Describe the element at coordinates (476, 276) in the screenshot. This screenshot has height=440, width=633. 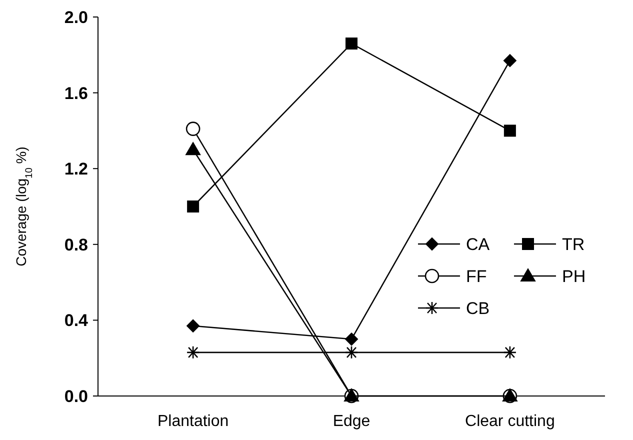
I see `legend-label: FF` at that location.